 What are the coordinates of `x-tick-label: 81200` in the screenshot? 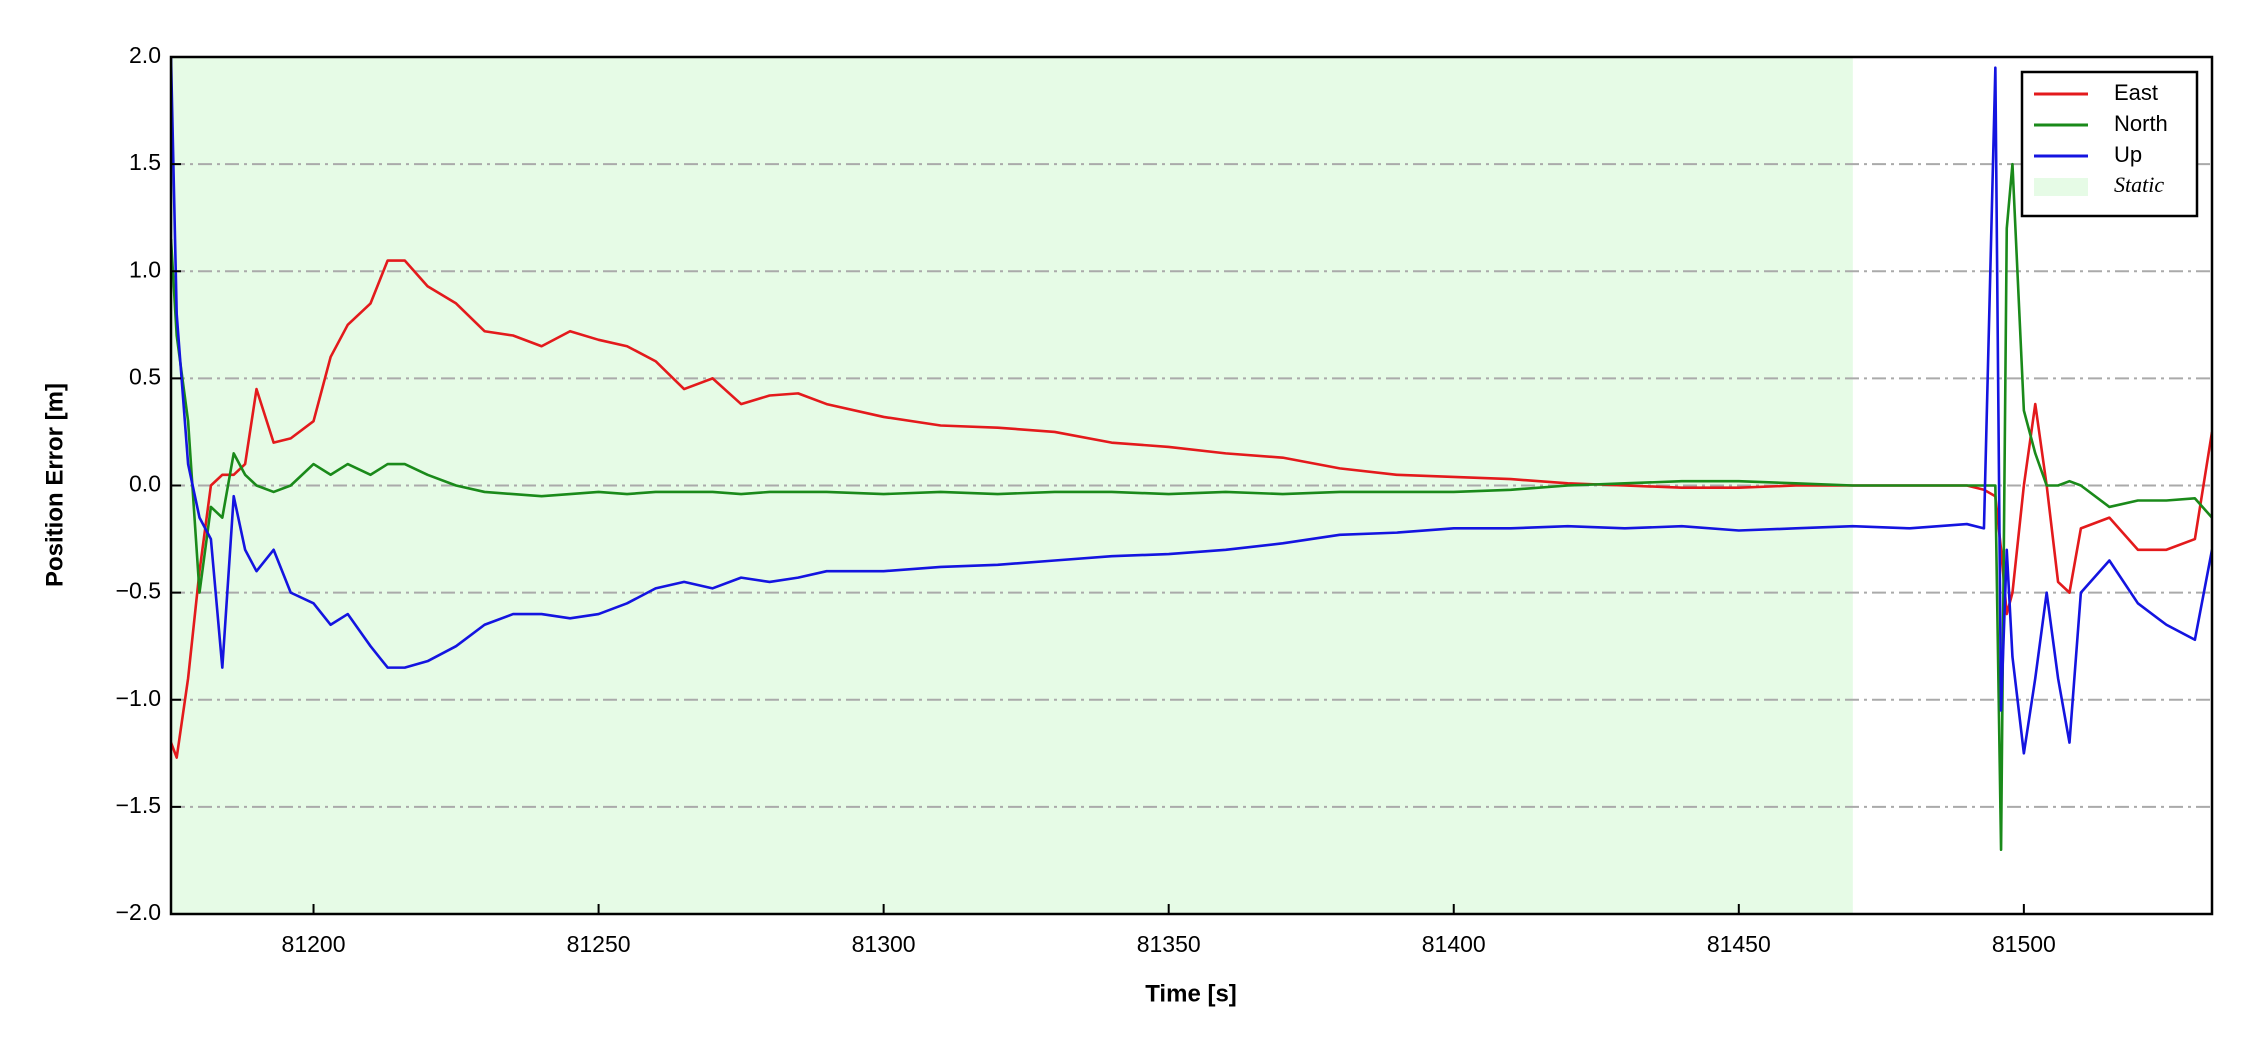 It's located at (314, 944).